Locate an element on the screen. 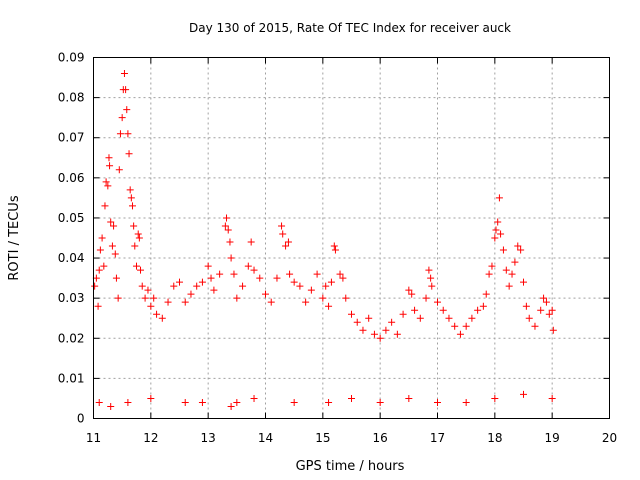  x-tick-label: 13 is located at coordinates (208, 438).